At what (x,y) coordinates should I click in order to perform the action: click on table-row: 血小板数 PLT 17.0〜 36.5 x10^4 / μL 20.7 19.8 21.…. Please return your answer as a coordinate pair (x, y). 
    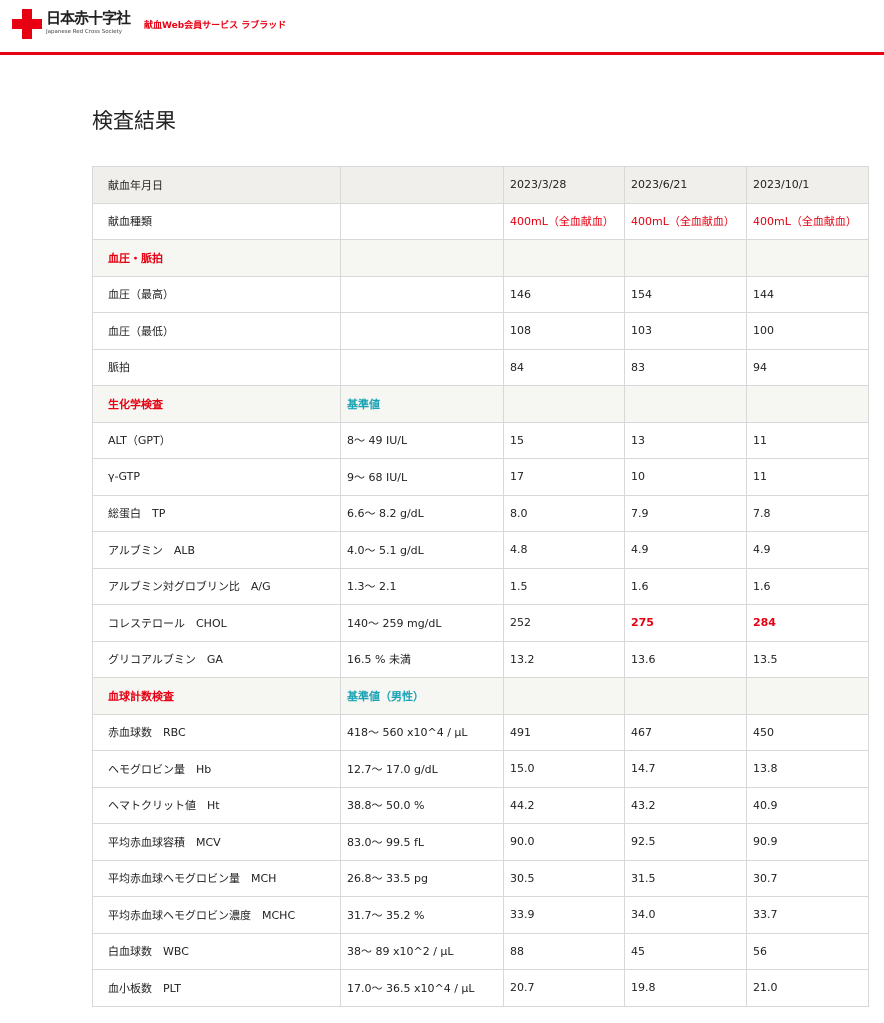
    Looking at the image, I should click on (480, 988).